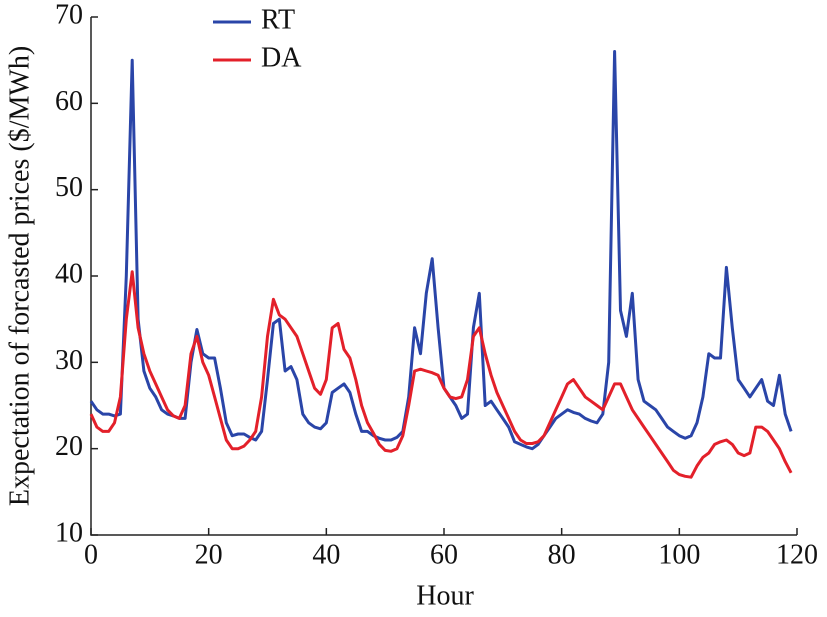  Describe the element at coordinates (278, 19) in the screenshot. I see `legend-label: RT` at that location.